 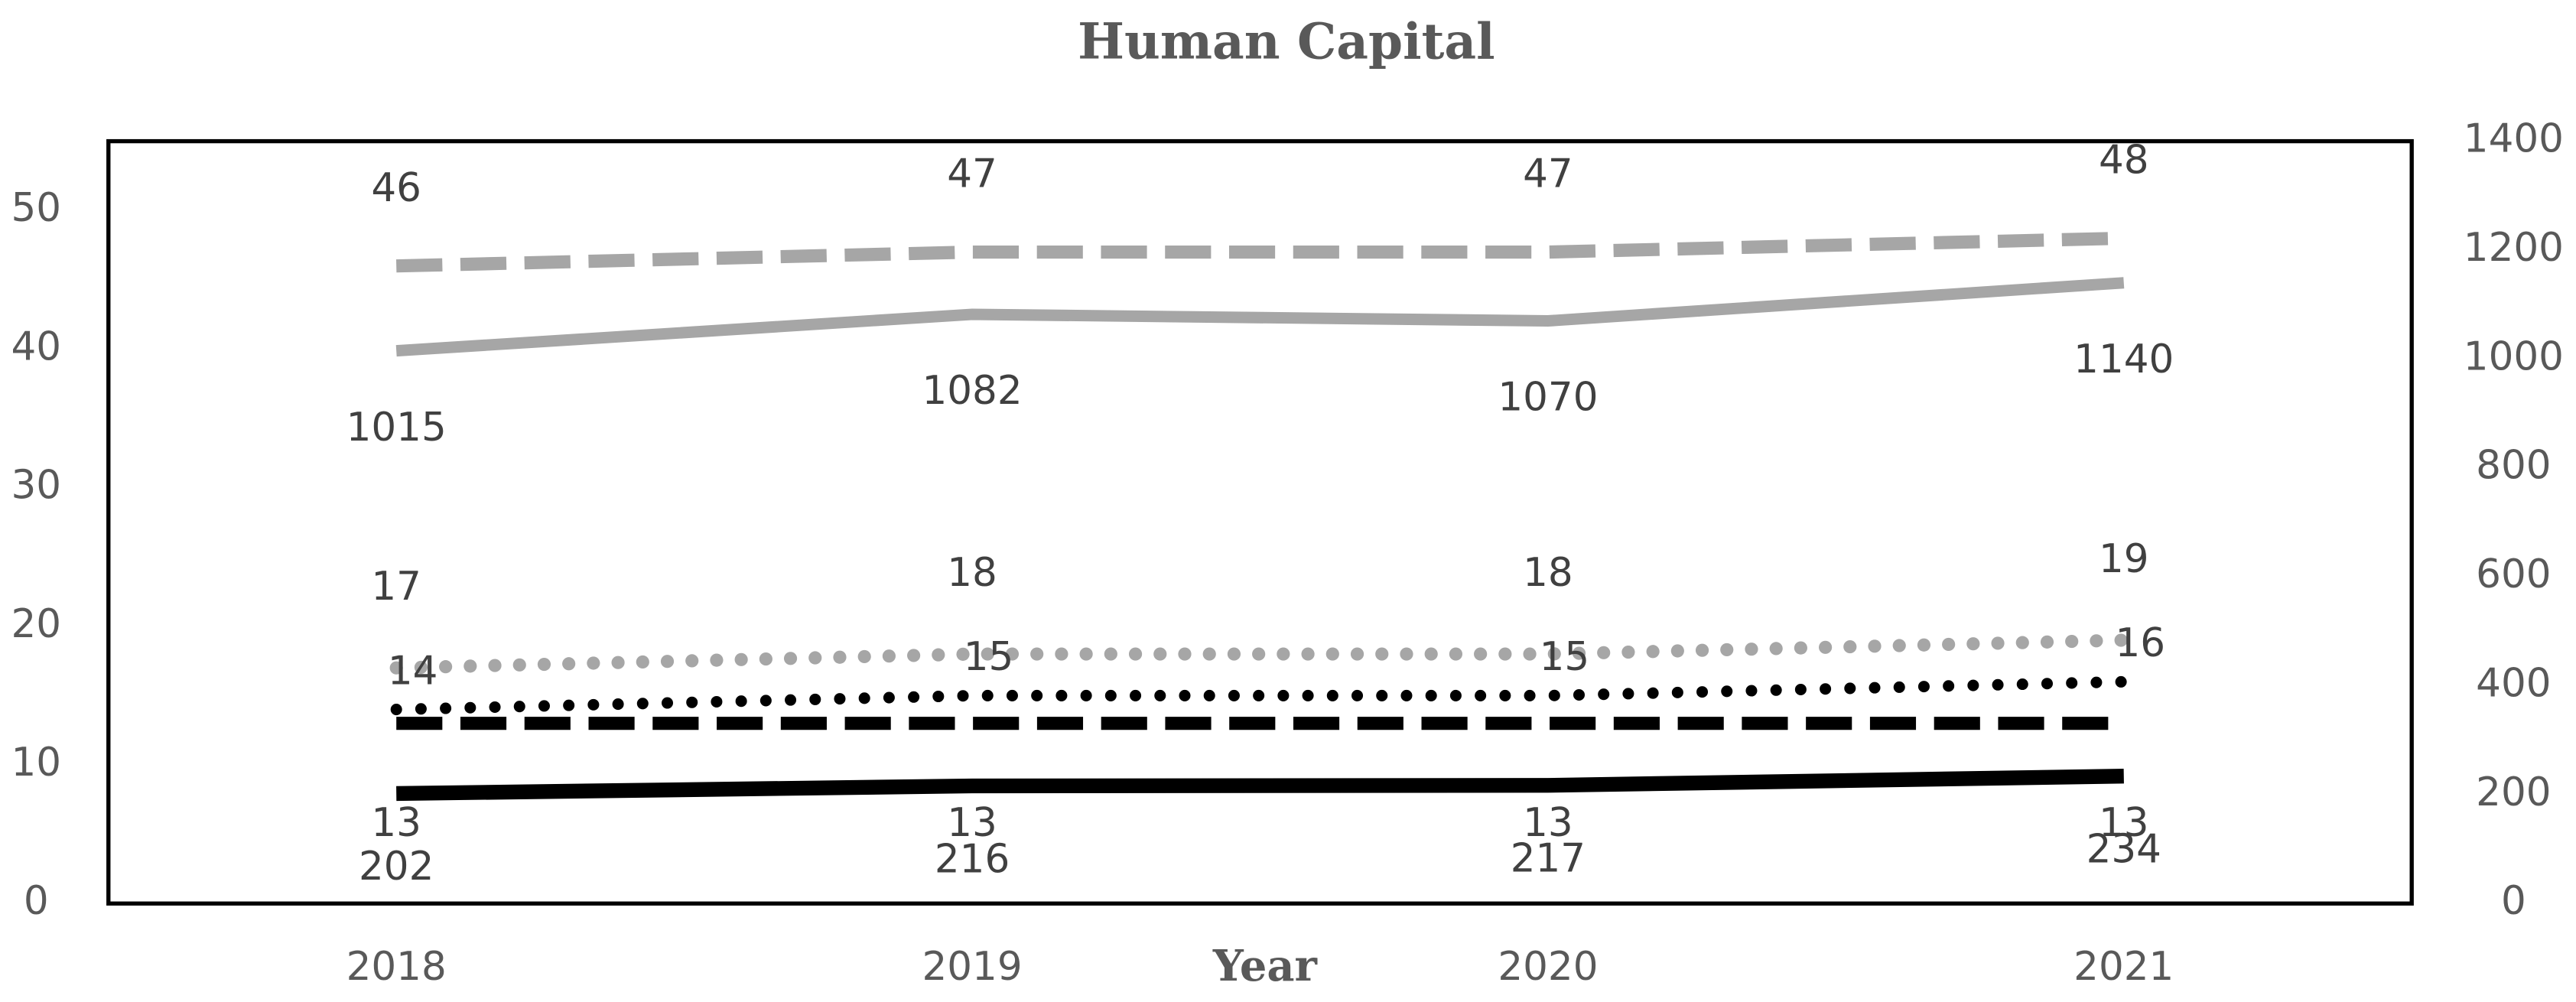 What do you see at coordinates (2513, 683) in the screenshot?
I see `y2-tick-label: 400` at bounding box center [2513, 683].